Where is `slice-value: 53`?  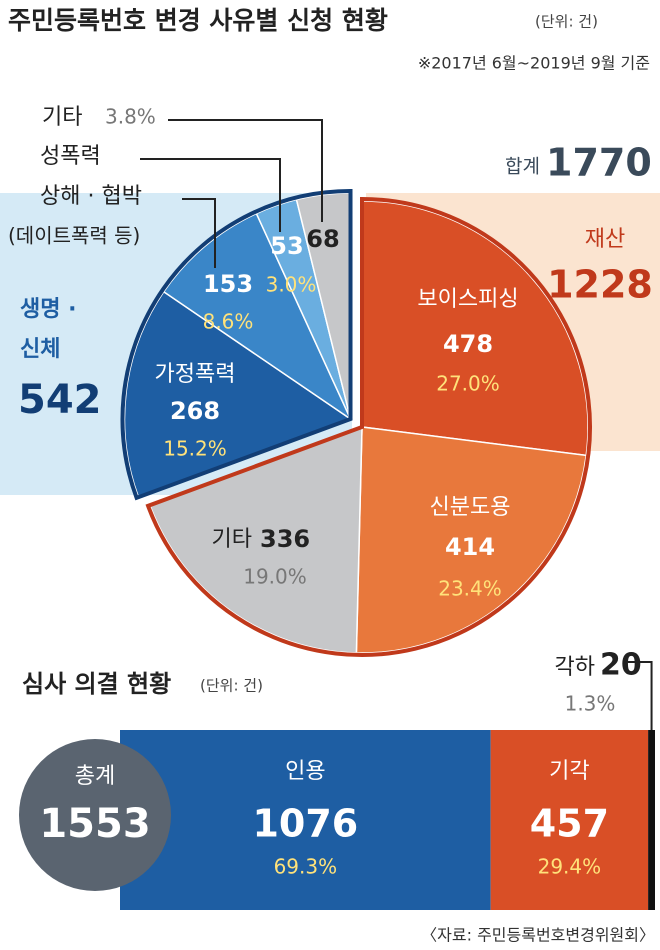 slice-value: 53 is located at coordinates (286, 246).